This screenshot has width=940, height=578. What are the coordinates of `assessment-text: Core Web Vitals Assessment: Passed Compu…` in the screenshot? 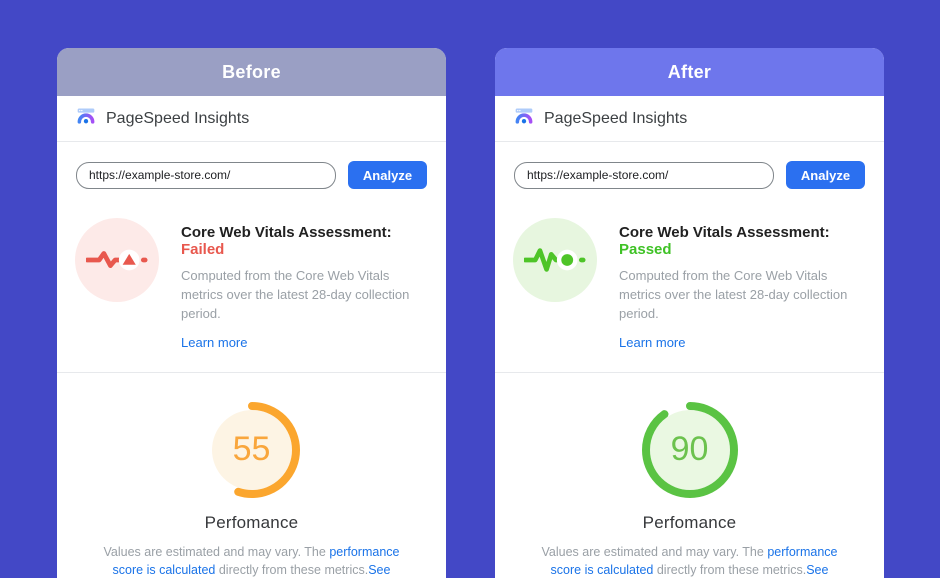 It's located at (742, 285).